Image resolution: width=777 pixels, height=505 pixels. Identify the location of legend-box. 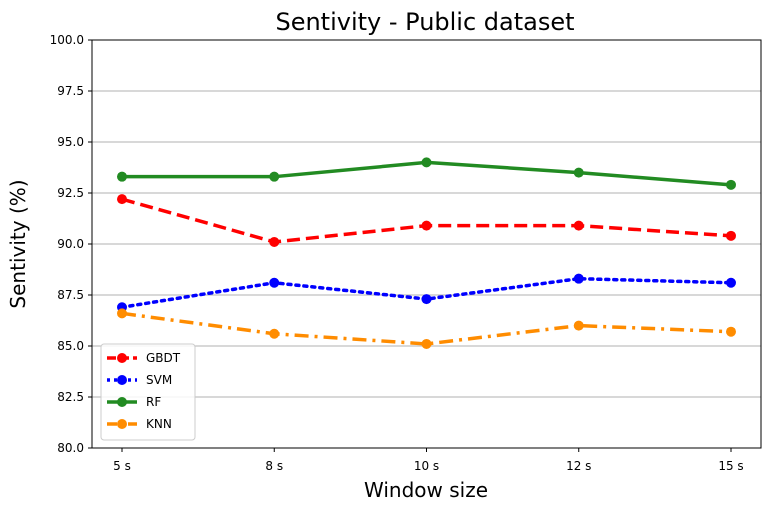
(148, 392).